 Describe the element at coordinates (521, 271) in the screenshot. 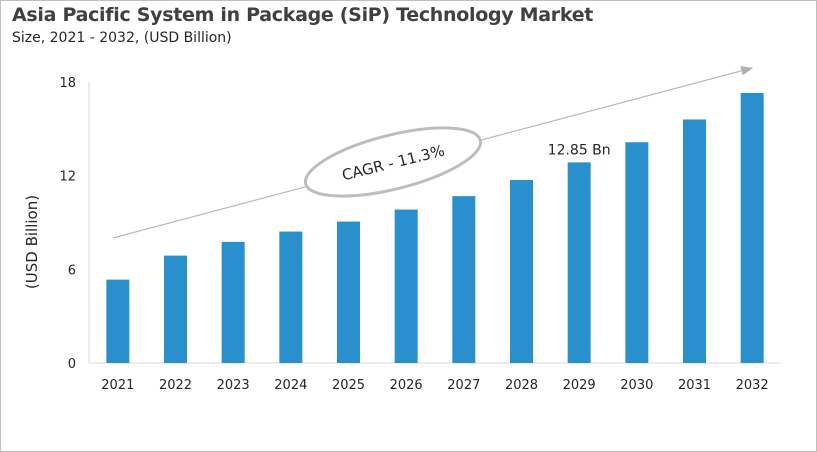

I see `bar-2028` at that location.